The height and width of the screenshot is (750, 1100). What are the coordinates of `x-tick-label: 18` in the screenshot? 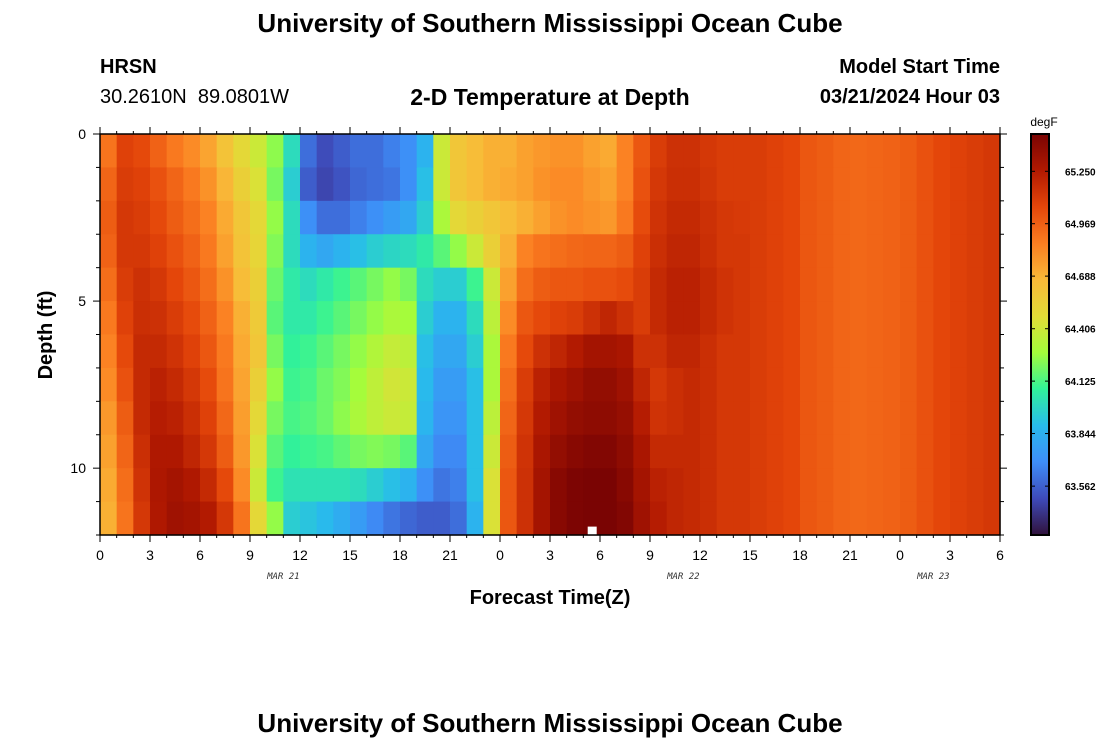 It's located at (800, 555).